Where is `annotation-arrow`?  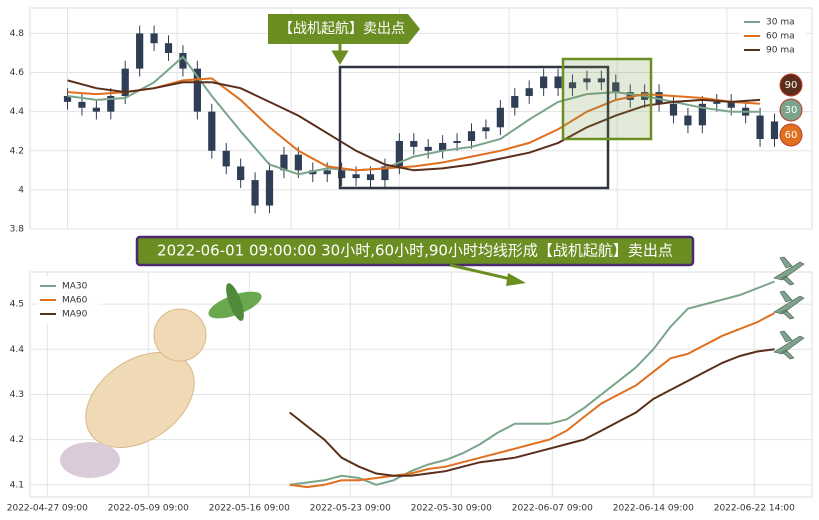
annotation-arrow is located at coordinates (340, 54).